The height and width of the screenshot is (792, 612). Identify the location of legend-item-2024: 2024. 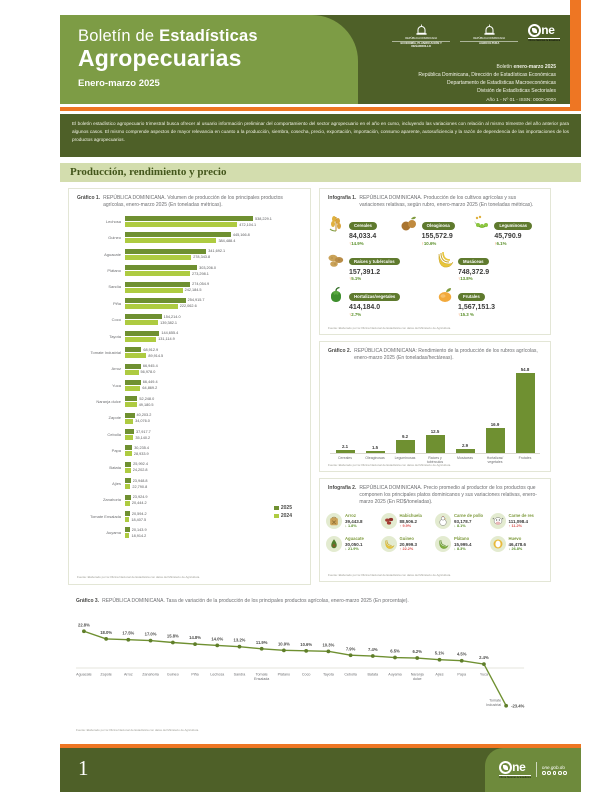
(283, 516).